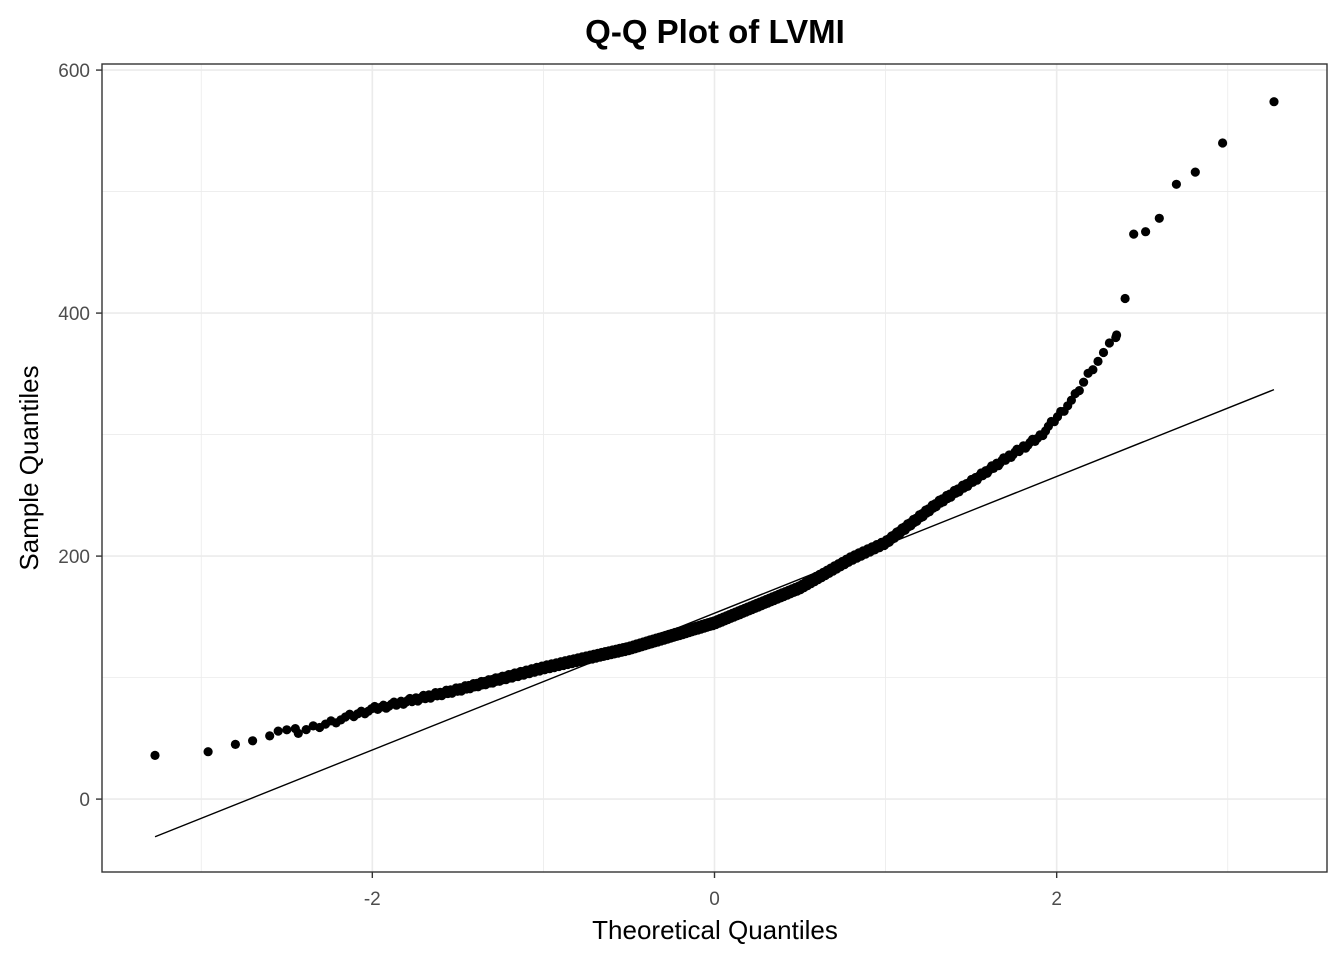  Describe the element at coordinates (29, 467) in the screenshot. I see `y-axis-title: Sample Quantiles` at that location.